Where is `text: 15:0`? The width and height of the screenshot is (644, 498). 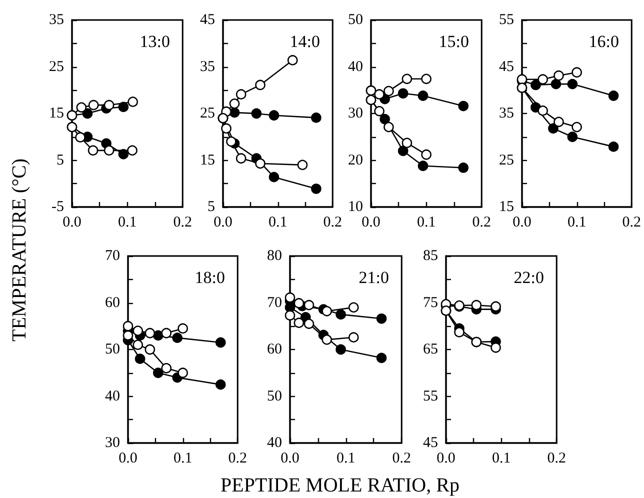 text: 15:0 is located at coordinates (454, 41).